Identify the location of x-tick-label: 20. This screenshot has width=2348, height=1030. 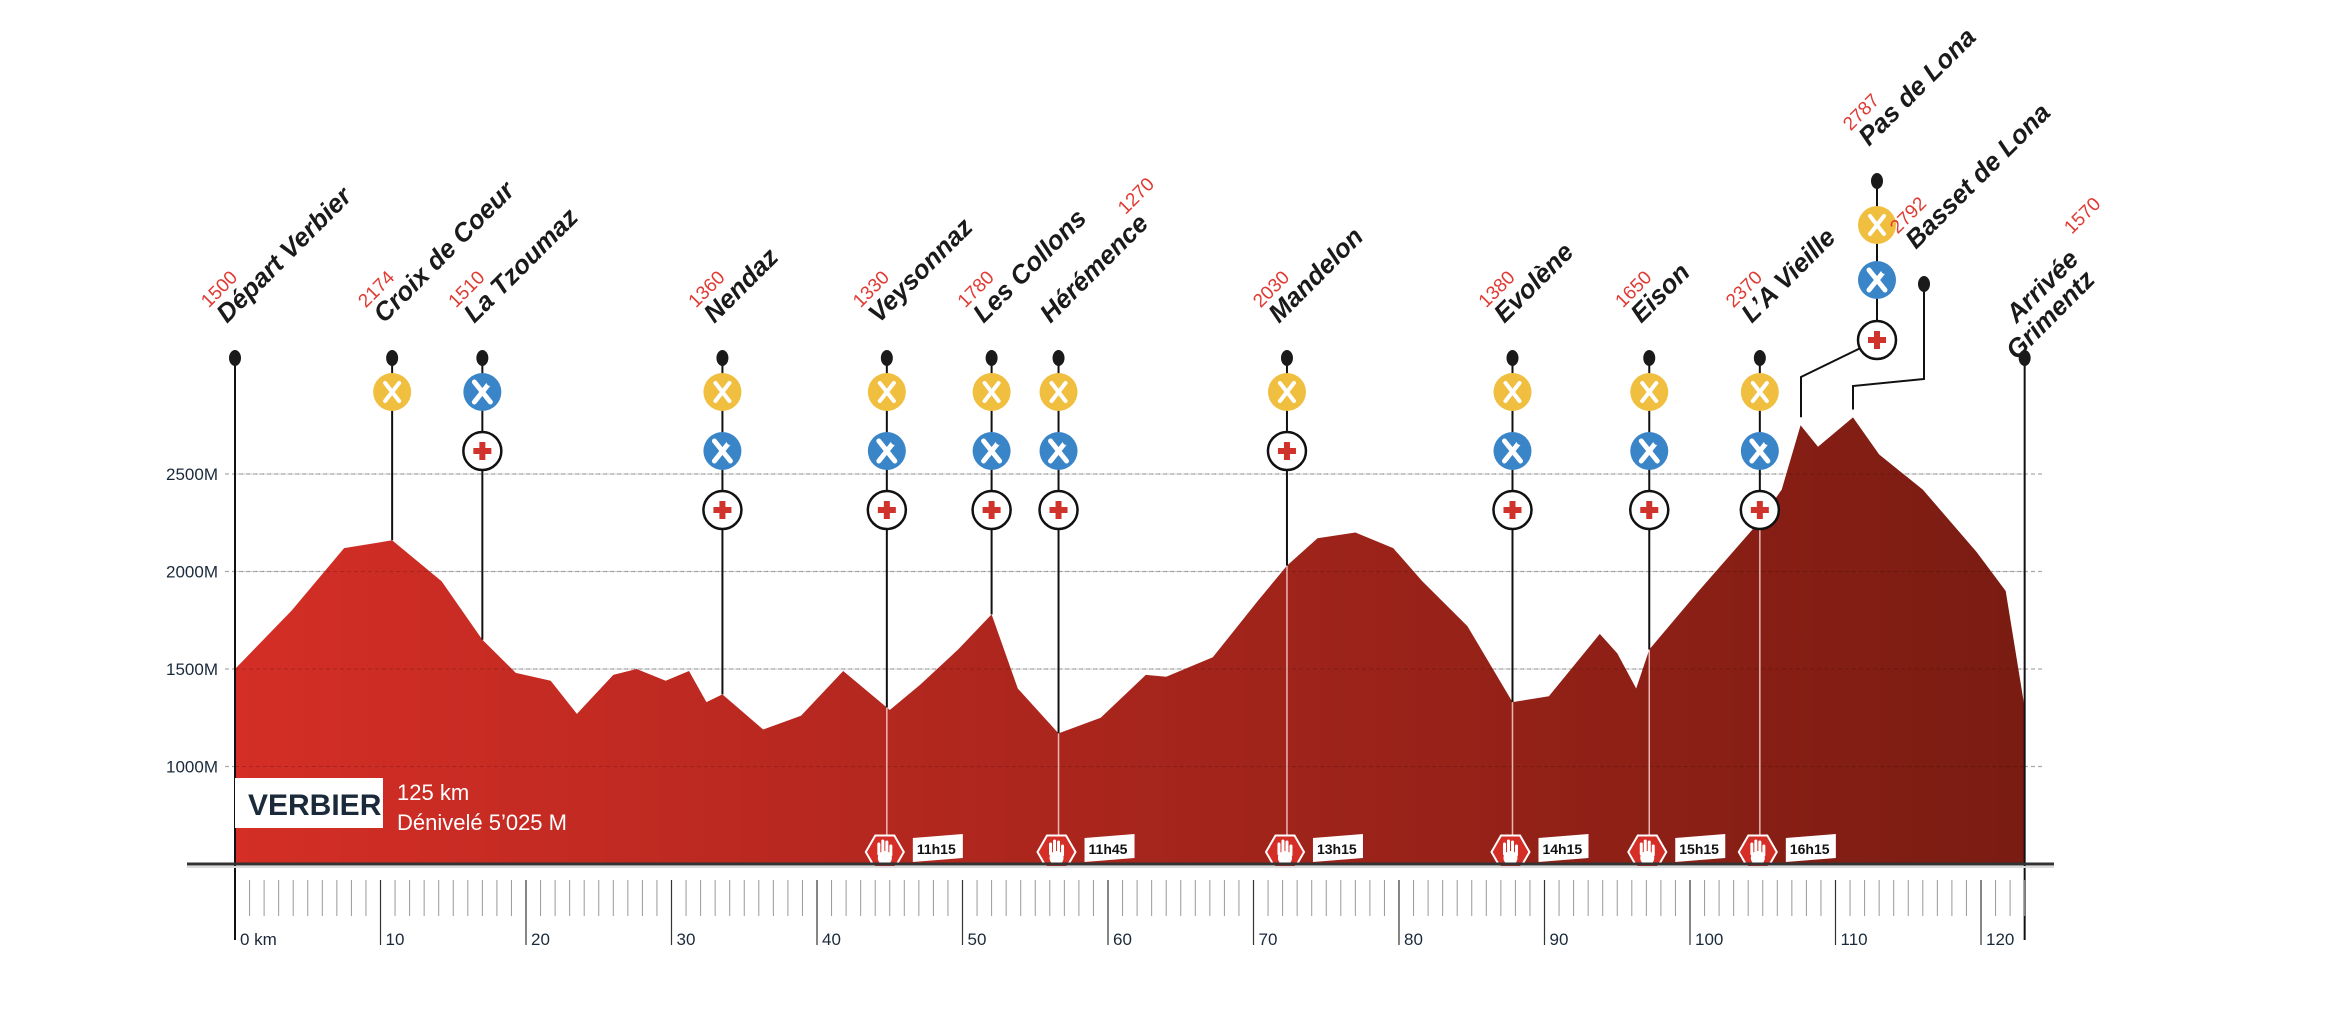
(540, 939).